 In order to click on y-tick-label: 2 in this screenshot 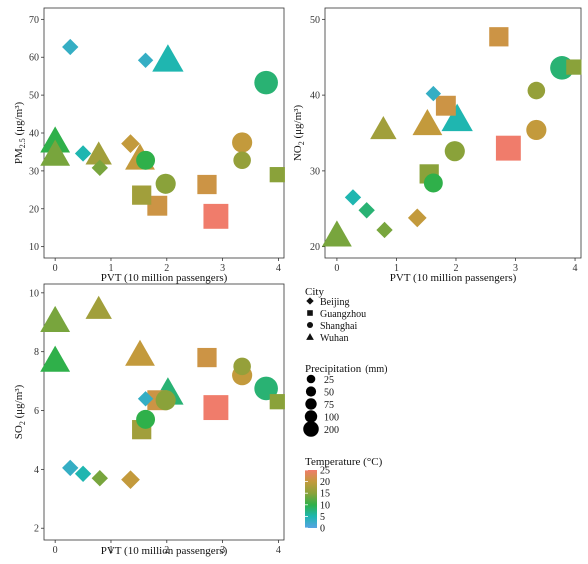, I will do `click(36, 529)`.